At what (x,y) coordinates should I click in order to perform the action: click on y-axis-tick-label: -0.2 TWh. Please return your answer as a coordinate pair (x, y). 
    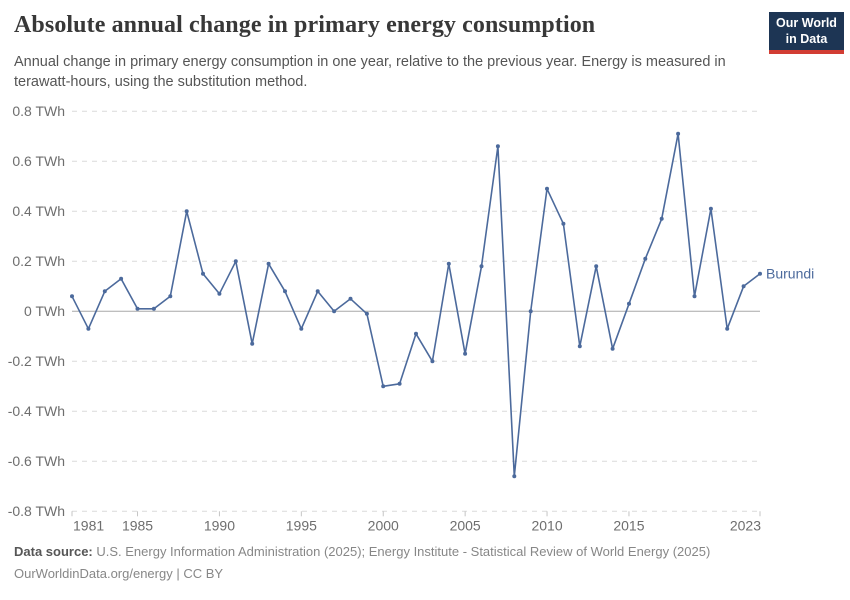
    Looking at the image, I should click on (36, 361).